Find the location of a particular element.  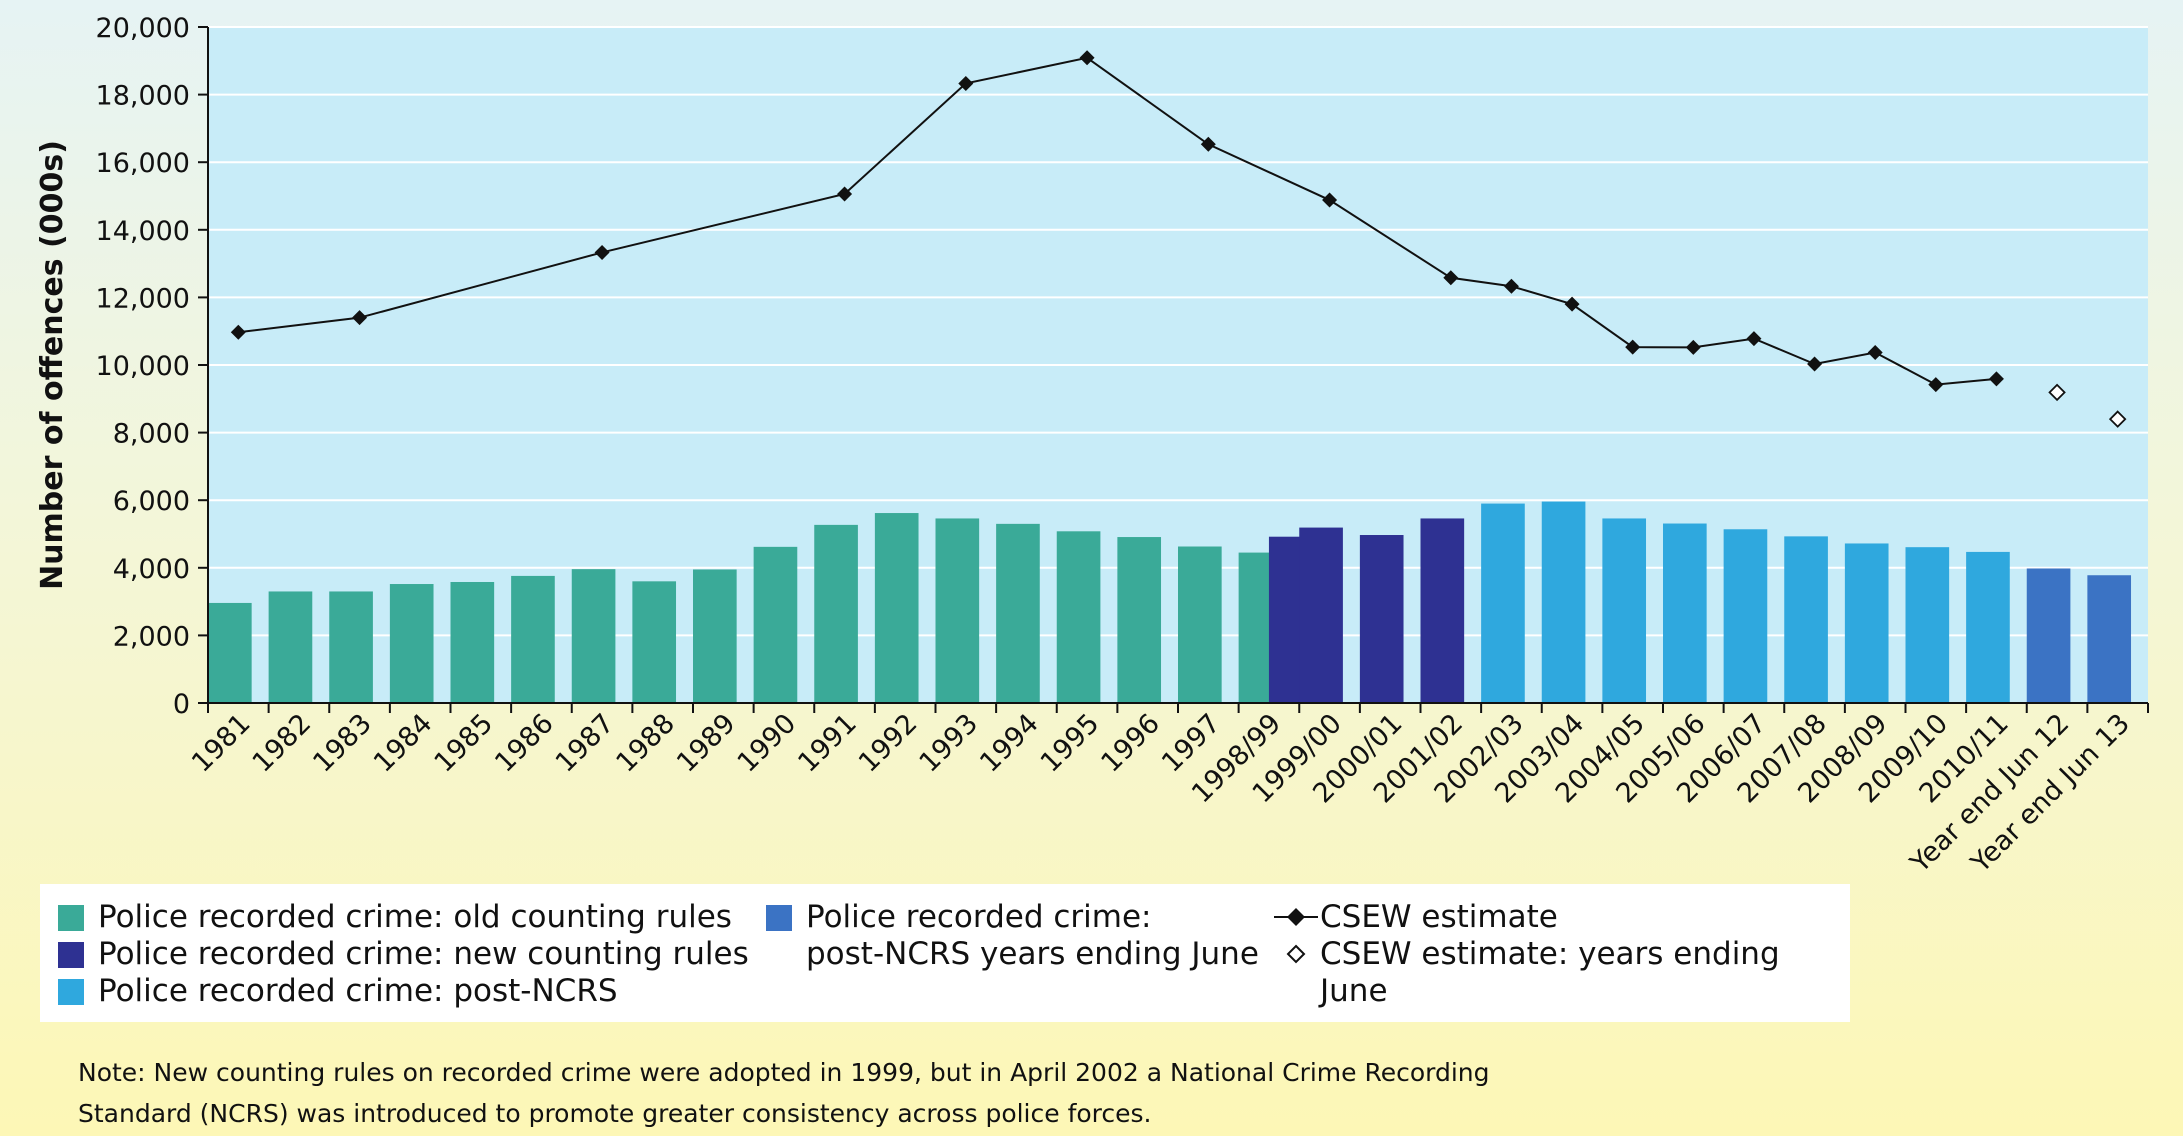

x-tick-label: 1987 is located at coordinates (585, 743).